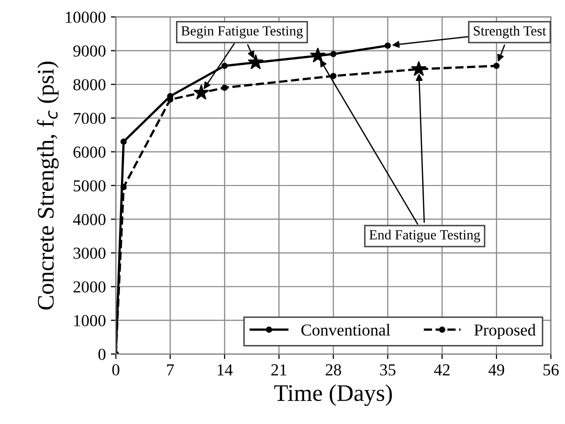  I want to click on y-tick-label: 1000, so click(90, 320).